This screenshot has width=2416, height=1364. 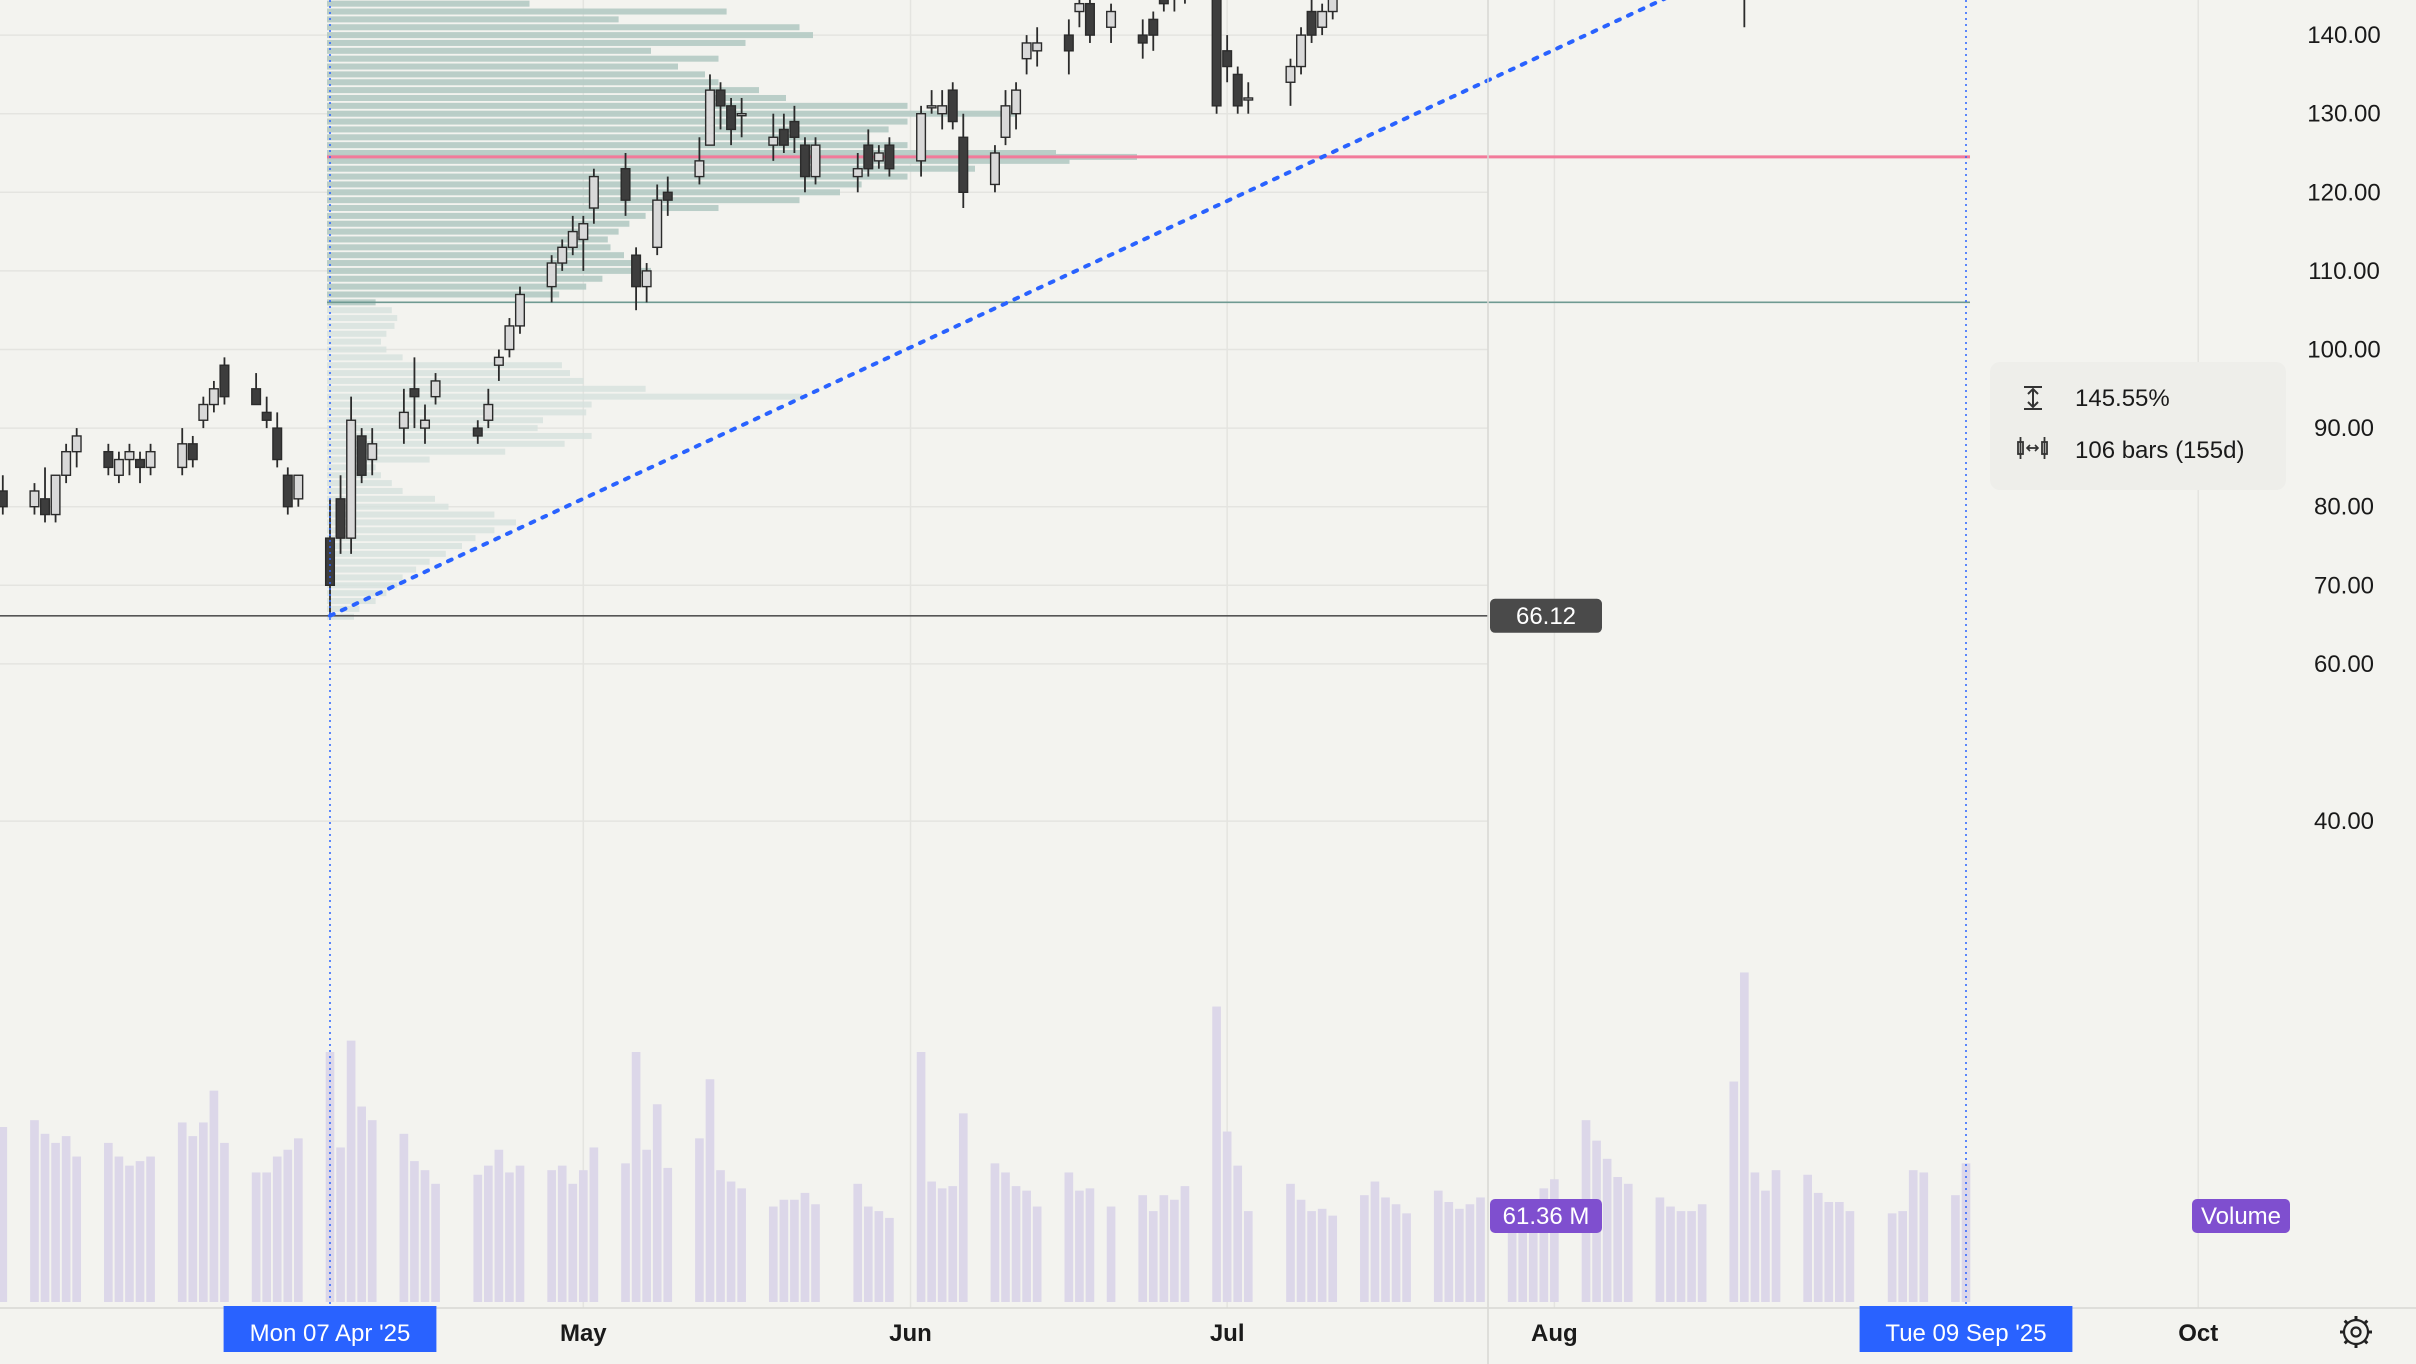 What do you see at coordinates (1227, 1333) in the screenshot?
I see `month-label: Jul` at bounding box center [1227, 1333].